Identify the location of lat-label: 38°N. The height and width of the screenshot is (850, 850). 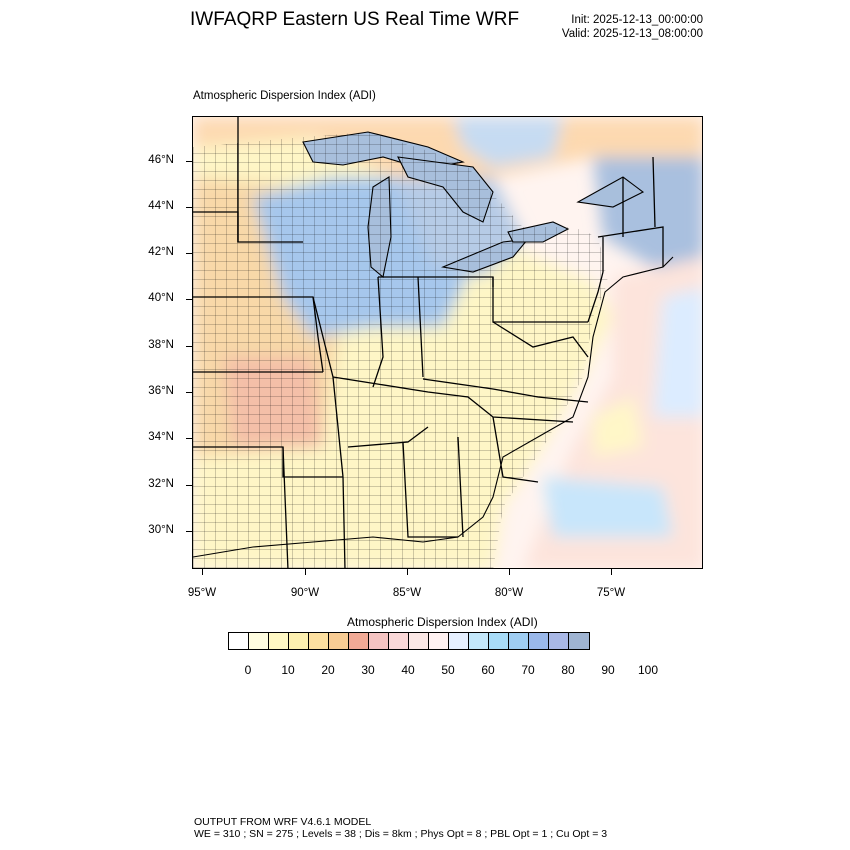
(161, 345).